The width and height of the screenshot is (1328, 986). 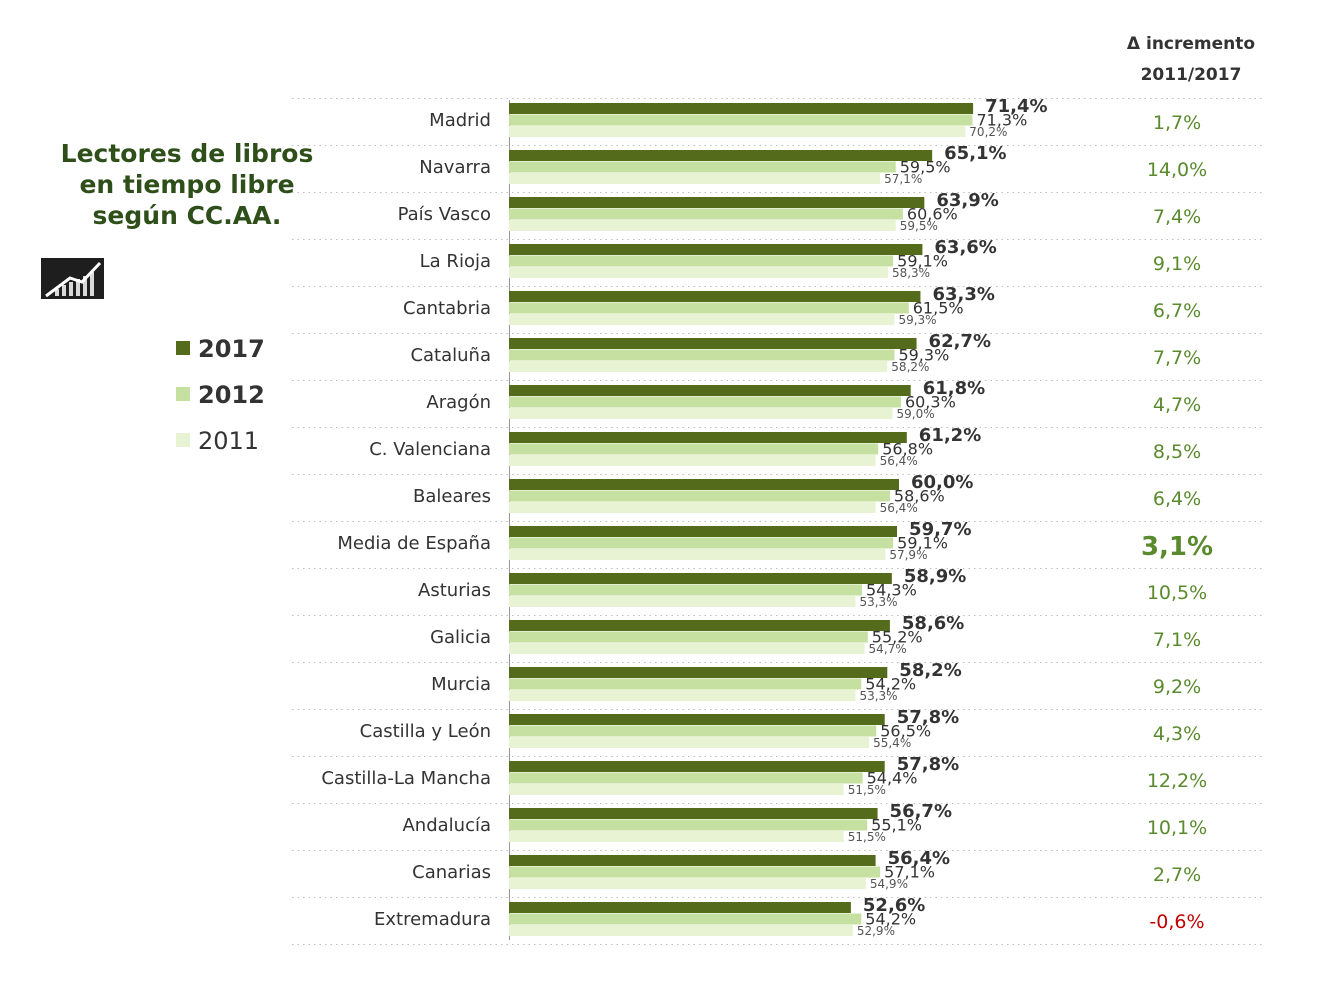 I want to click on category-label: Extremadura, so click(x=432, y=919).